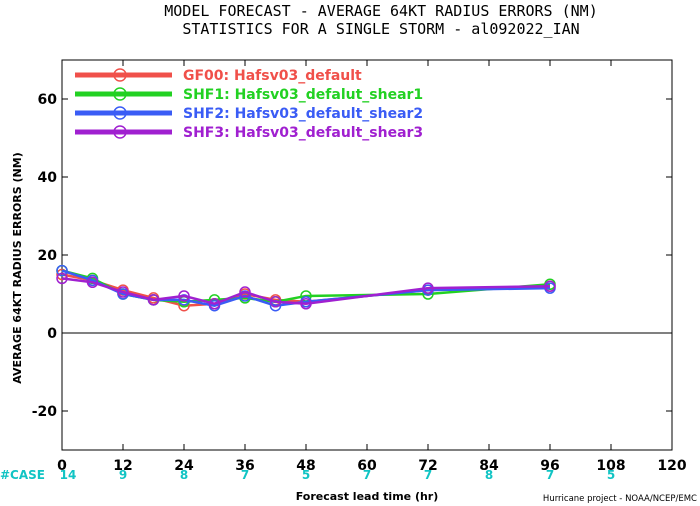 The image size is (700, 506). What do you see at coordinates (123, 475) in the screenshot?
I see `case-count-value: 9` at bounding box center [123, 475].